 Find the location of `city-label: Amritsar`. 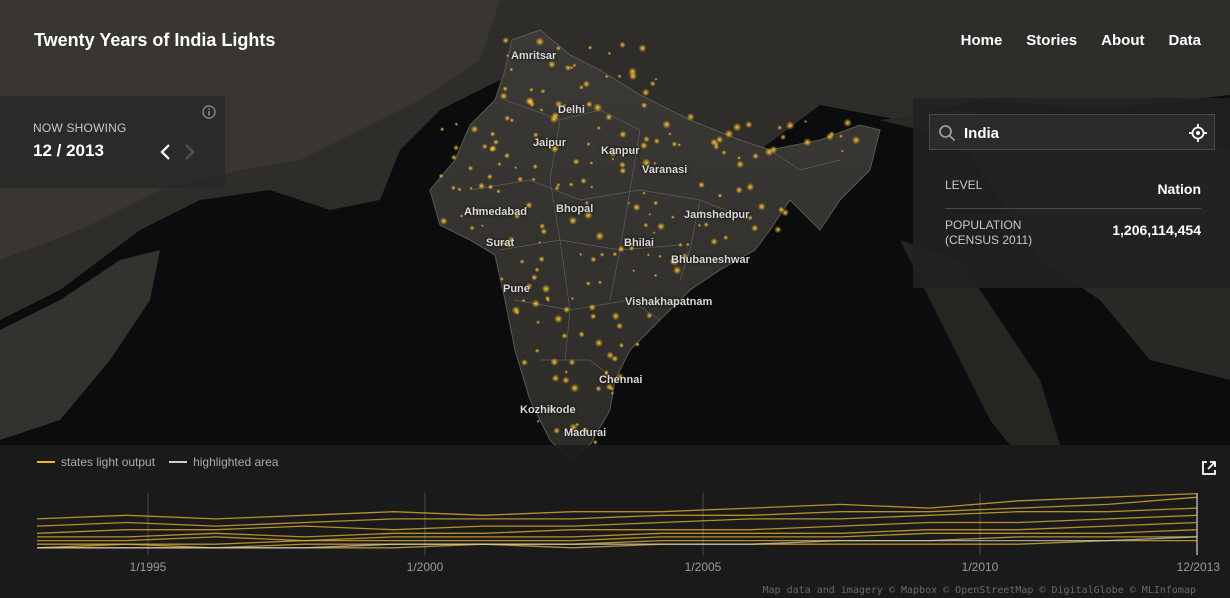

city-label: Amritsar is located at coordinates (534, 56).